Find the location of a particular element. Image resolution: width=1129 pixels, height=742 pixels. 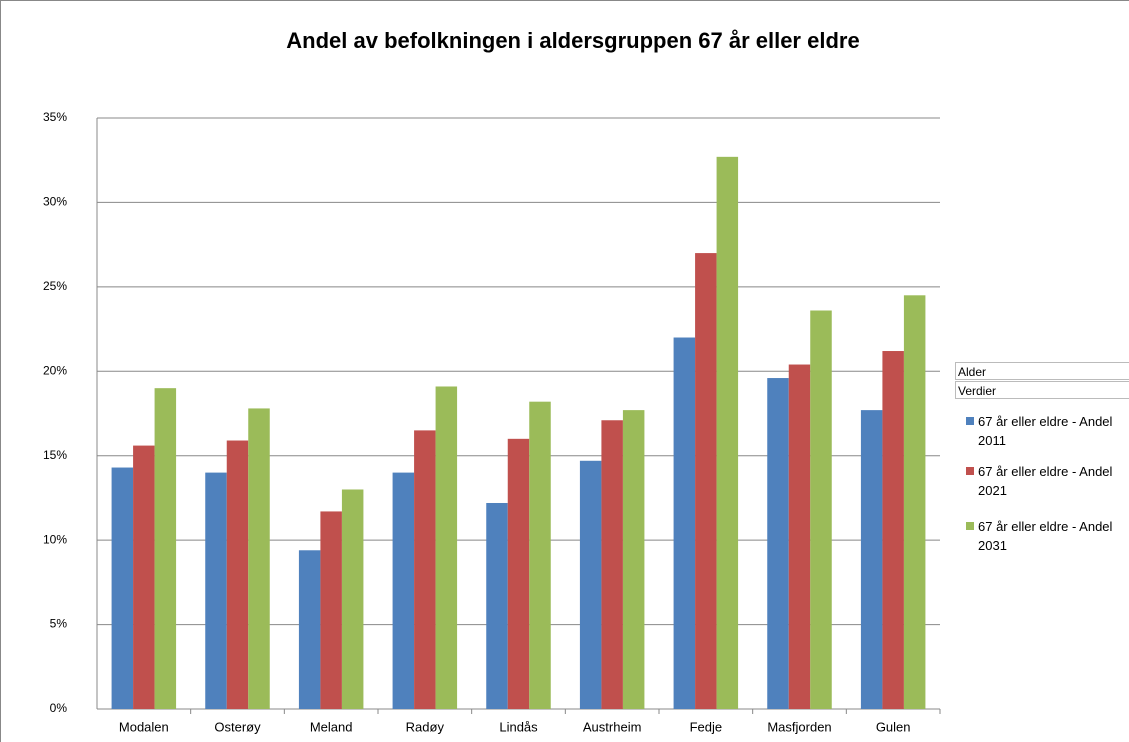

legend-item: 67 år eller eldre - Andel 2031 is located at coordinates (1046, 536).